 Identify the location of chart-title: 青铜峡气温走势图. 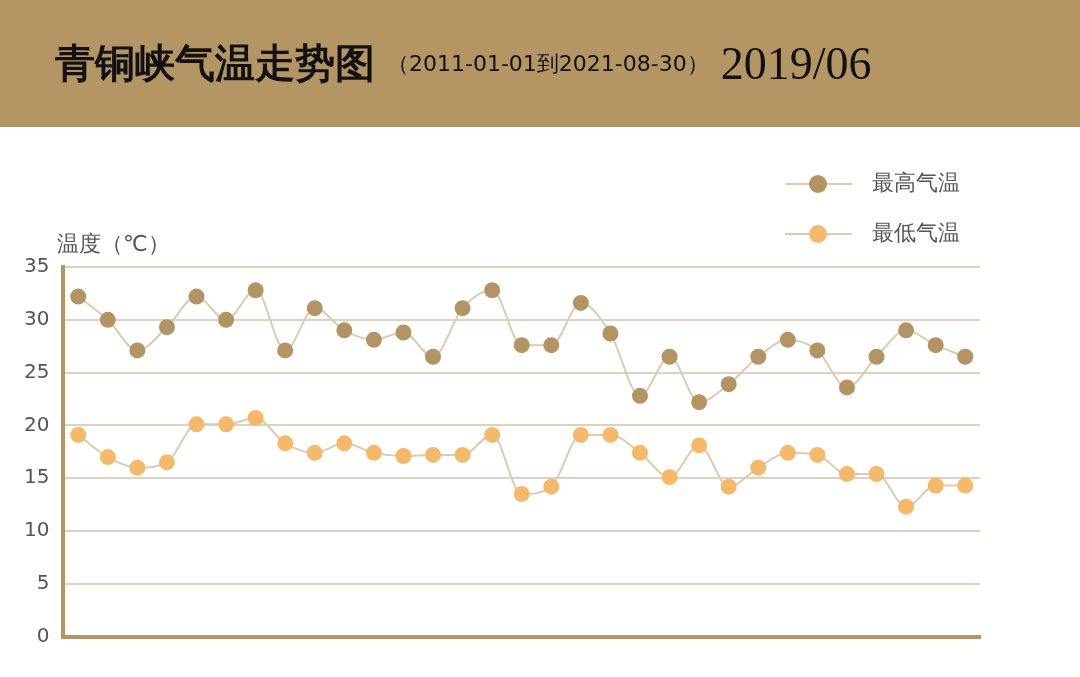
(215, 63).